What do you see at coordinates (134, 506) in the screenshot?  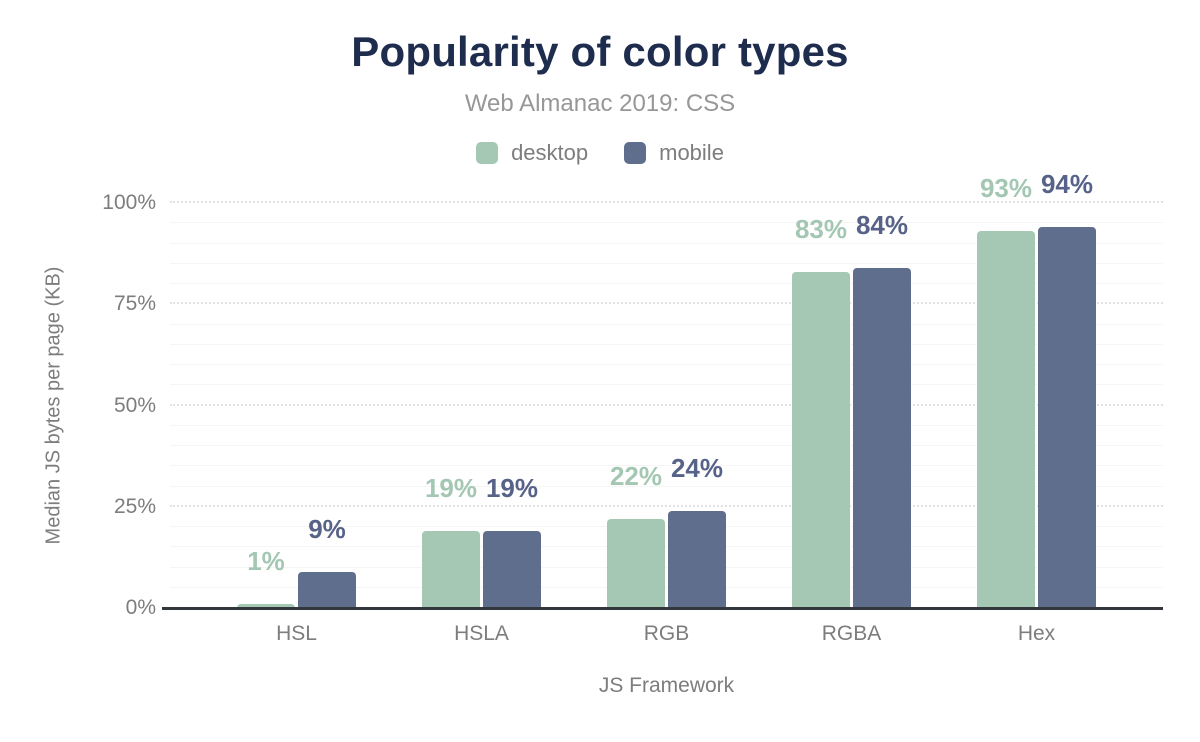 I see `y-tick-label: 25%` at bounding box center [134, 506].